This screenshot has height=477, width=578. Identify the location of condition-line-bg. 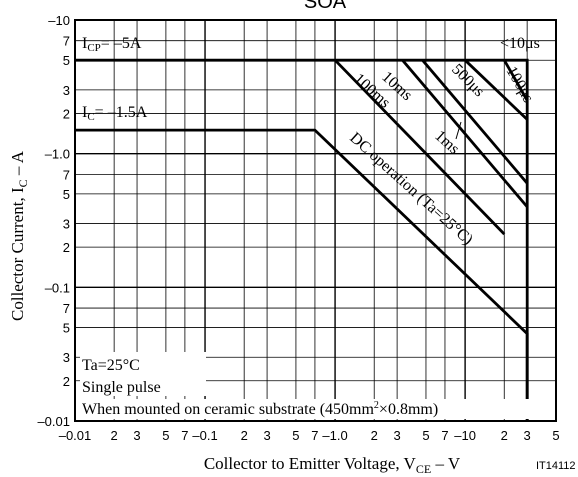
(315, 409).